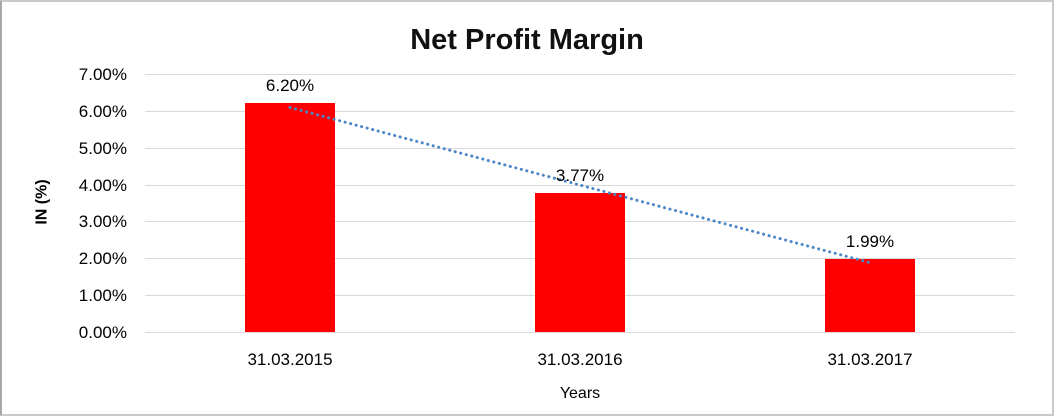  What do you see at coordinates (870, 359) in the screenshot?
I see `x-tick-label: 31.03.2017` at bounding box center [870, 359].